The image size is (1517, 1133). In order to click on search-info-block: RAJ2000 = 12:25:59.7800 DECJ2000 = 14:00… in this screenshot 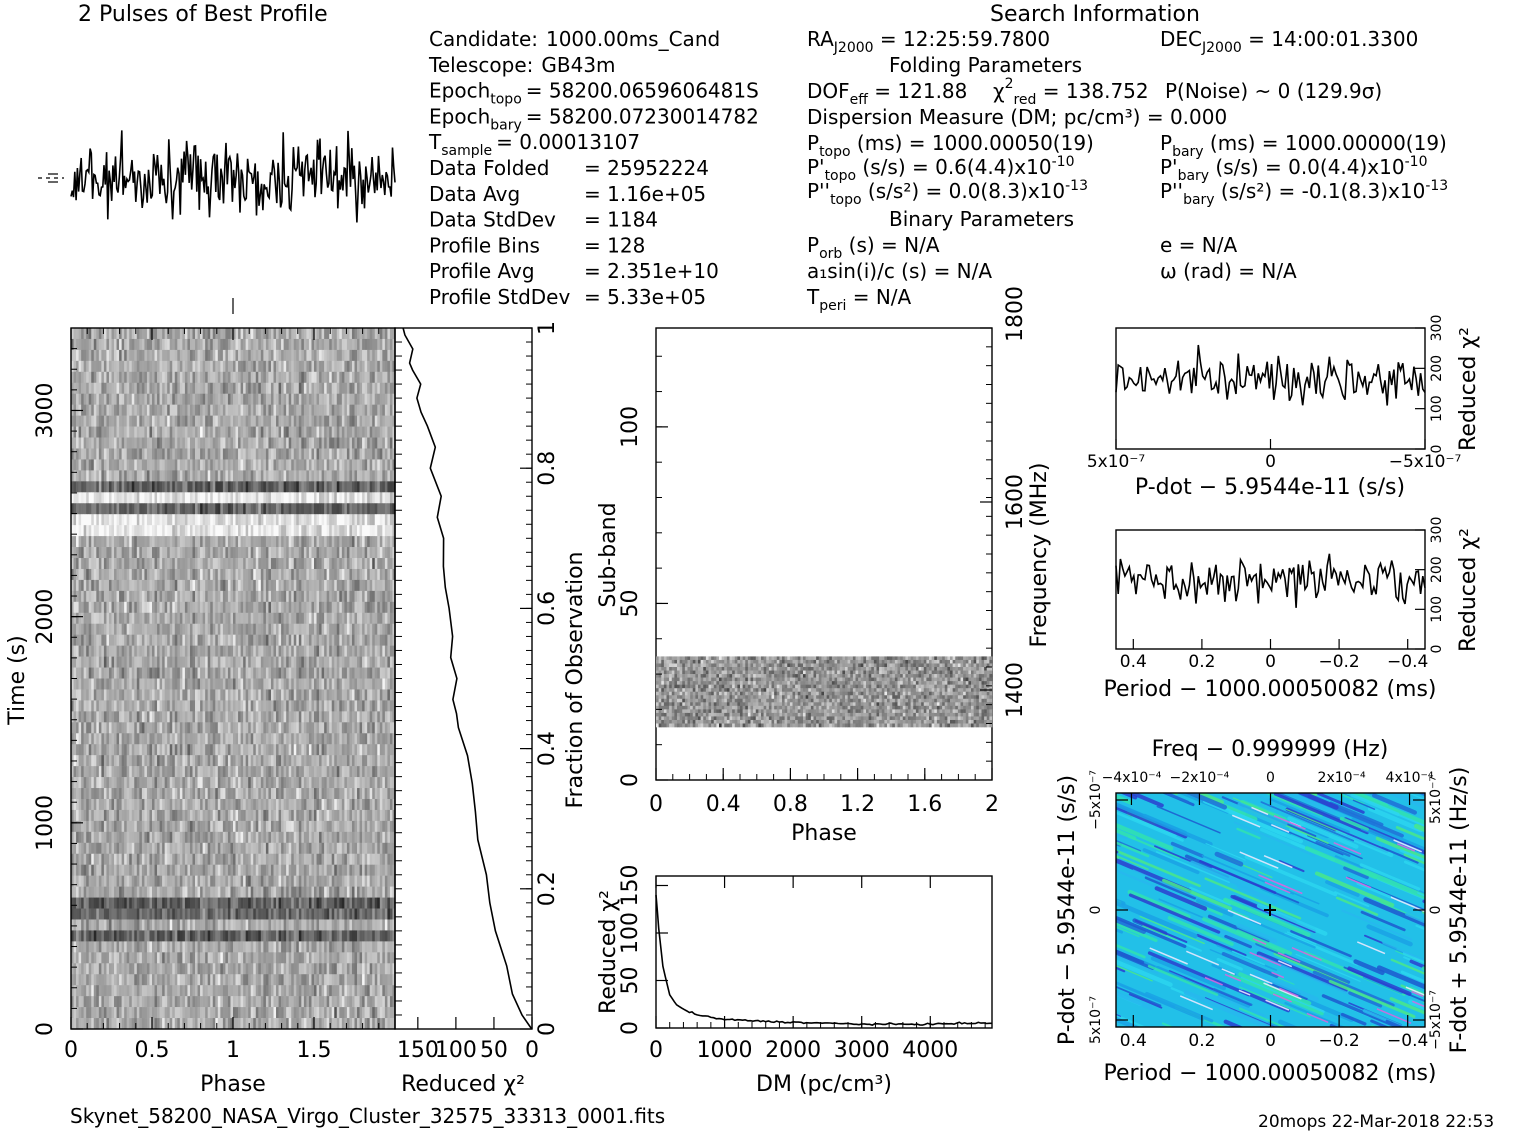, I will do `click(1127, 170)`.